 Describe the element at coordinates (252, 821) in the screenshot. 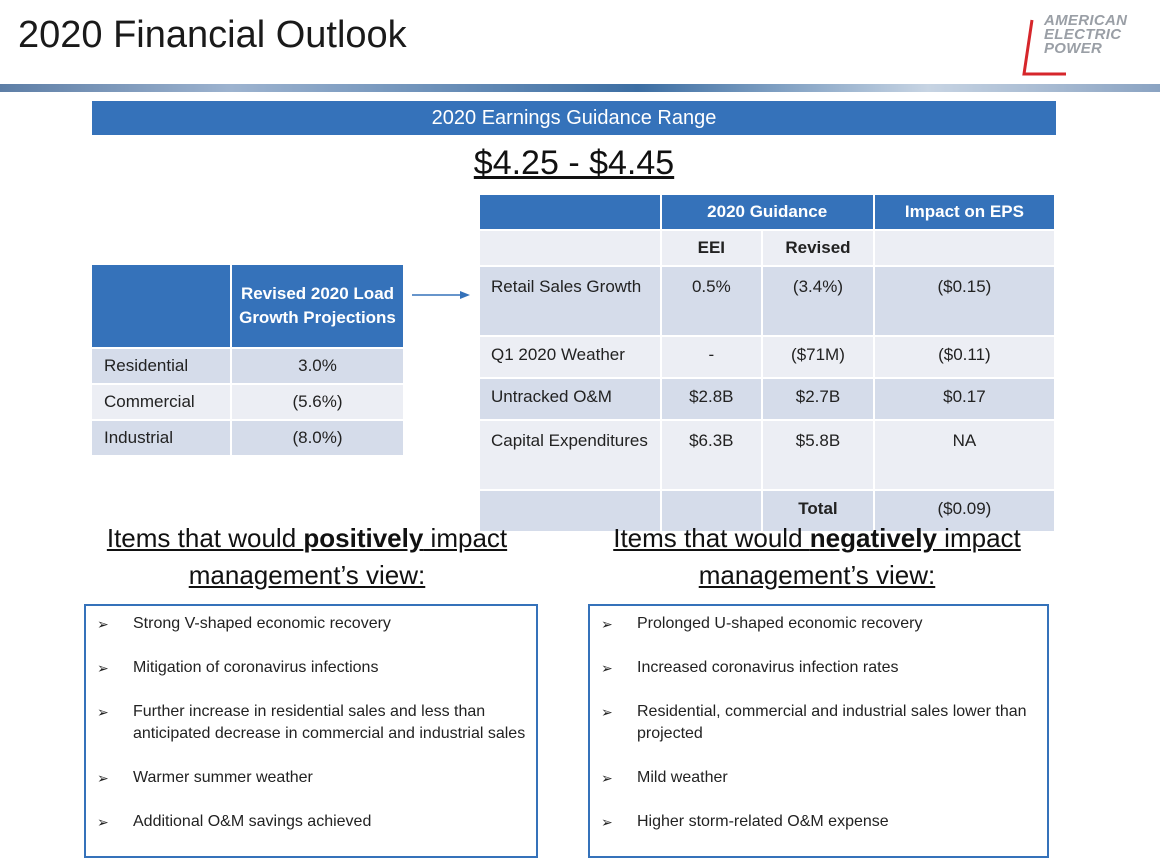

I see `list-item-text: Additional O&M savings achieved` at that location.